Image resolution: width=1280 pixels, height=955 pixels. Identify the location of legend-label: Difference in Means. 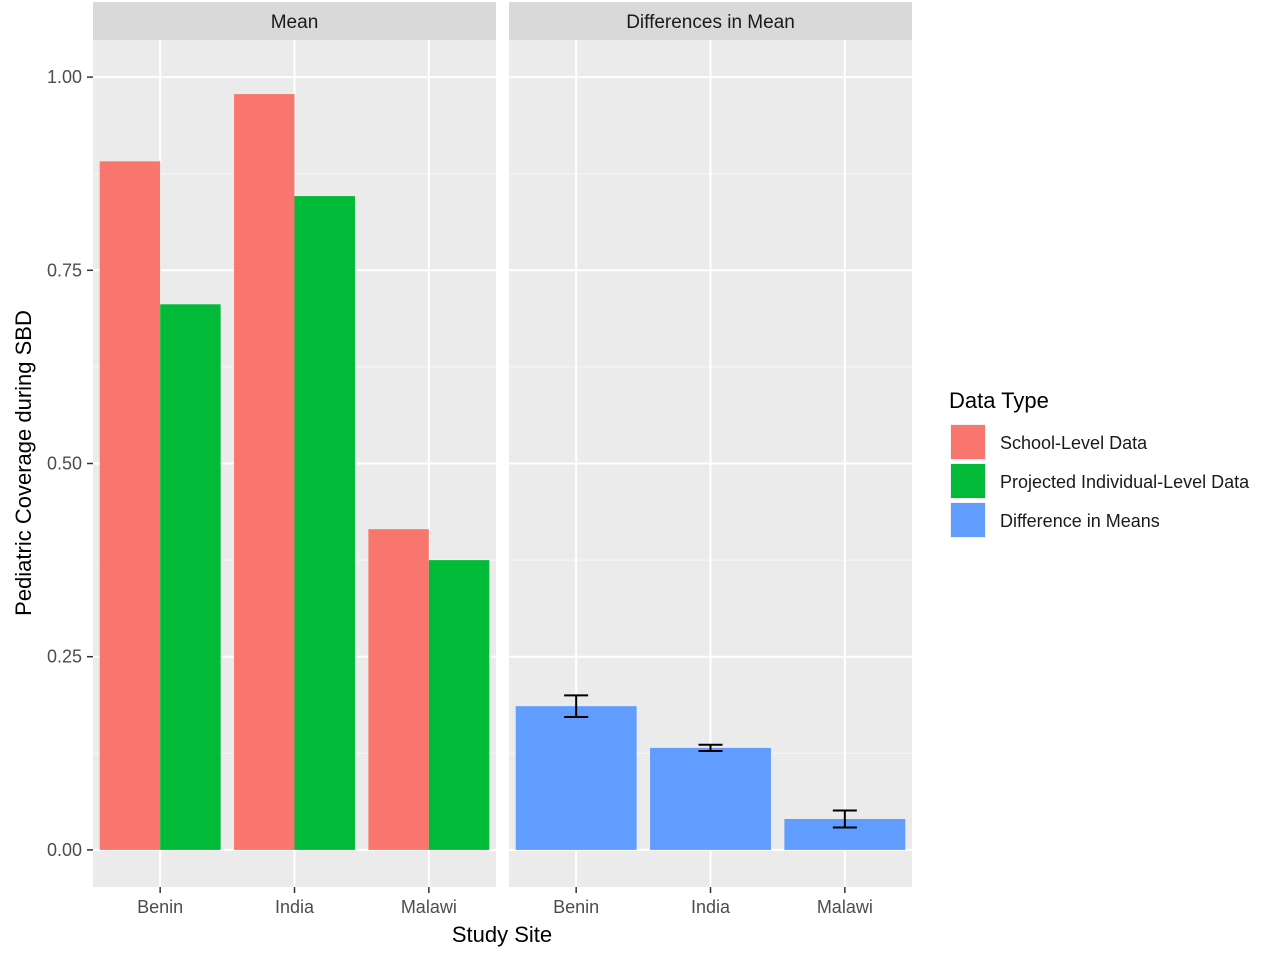
(1080, 521).